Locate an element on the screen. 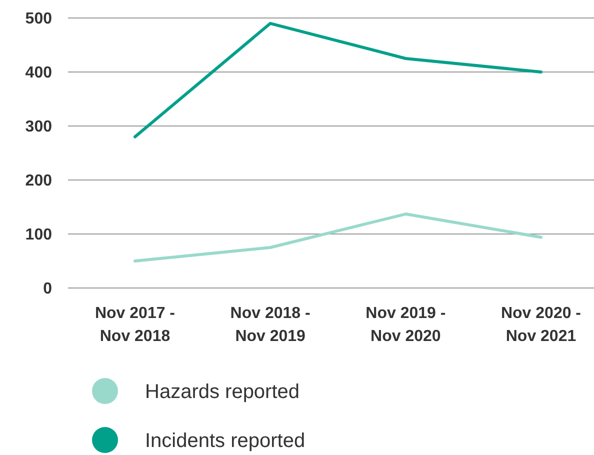 The image size is (594, 455). y-tick-label: 200 is located at coordinates (38, 181).